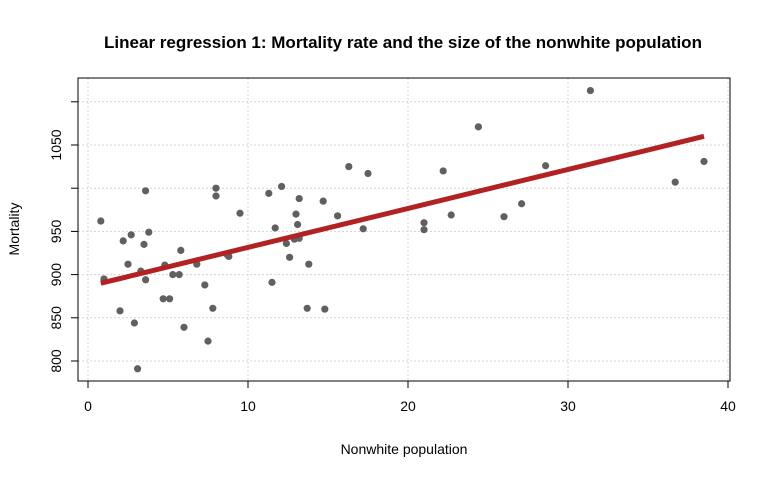 The image size is (770, 479). I want to click on x-tick-label: 40, so click(728, 406).